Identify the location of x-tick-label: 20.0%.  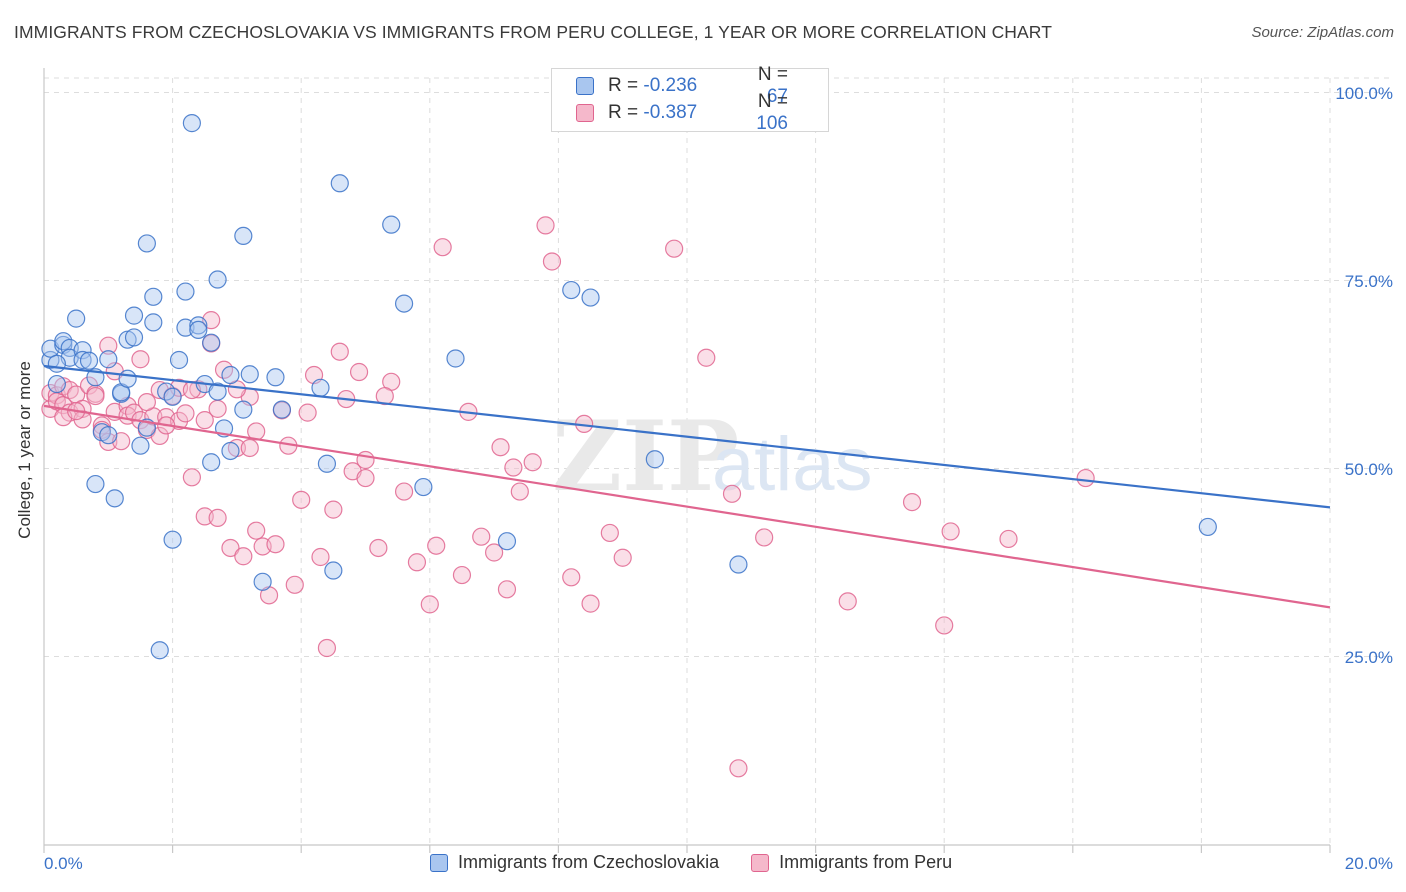
(1369, 863).